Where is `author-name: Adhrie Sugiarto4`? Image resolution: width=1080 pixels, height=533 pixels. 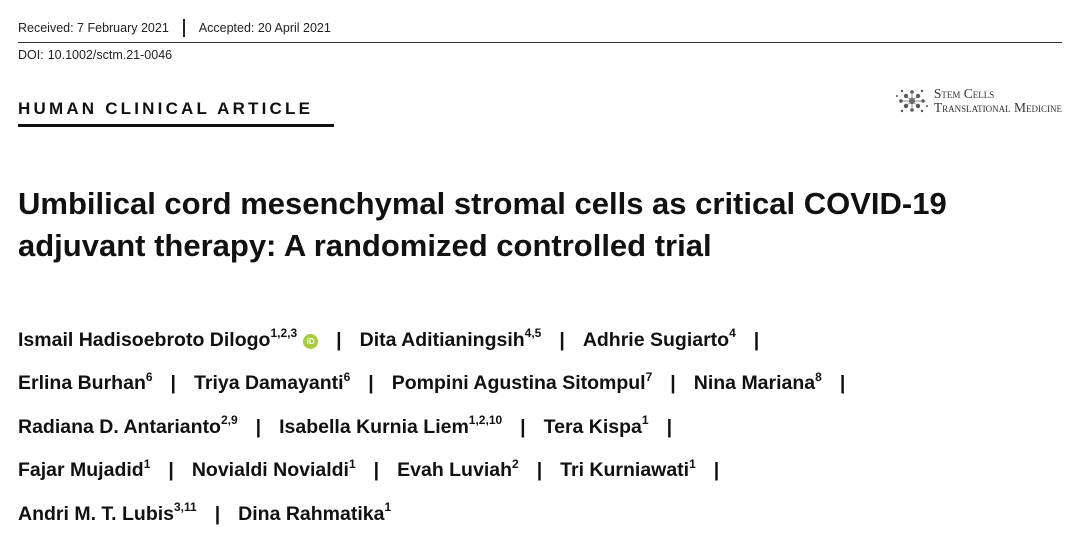 author-name: Adhrie Sugiarto4 is located at coordinates (659, 338).